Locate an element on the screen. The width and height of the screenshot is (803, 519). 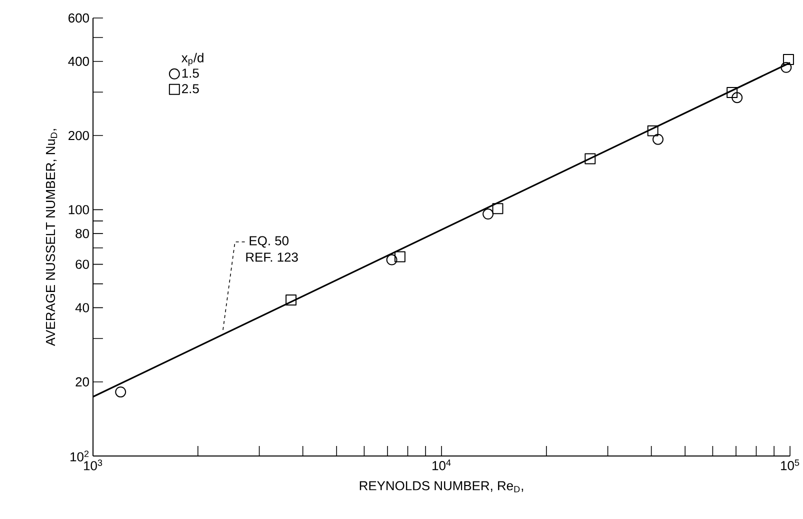
x-tick-label: 10$^{4}$ is located at coordinates (441, 465).